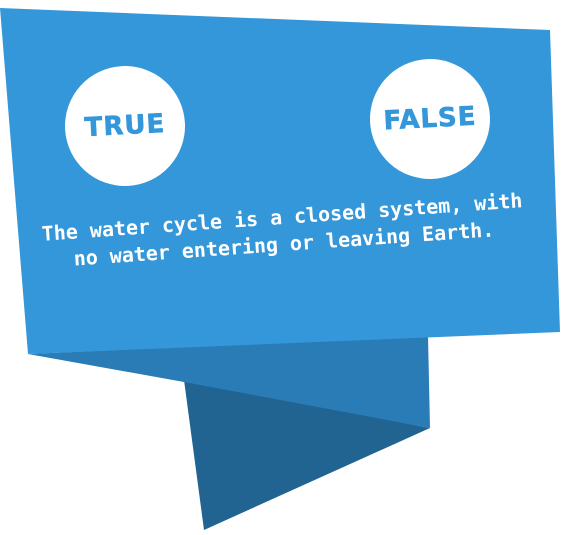 Image resolution: width=568 pixels, height=535 pixels. What do you see at coordinates (430, 119) in the screenshot?
I see `false-label: FALSE` at bounding box center [430, 119].